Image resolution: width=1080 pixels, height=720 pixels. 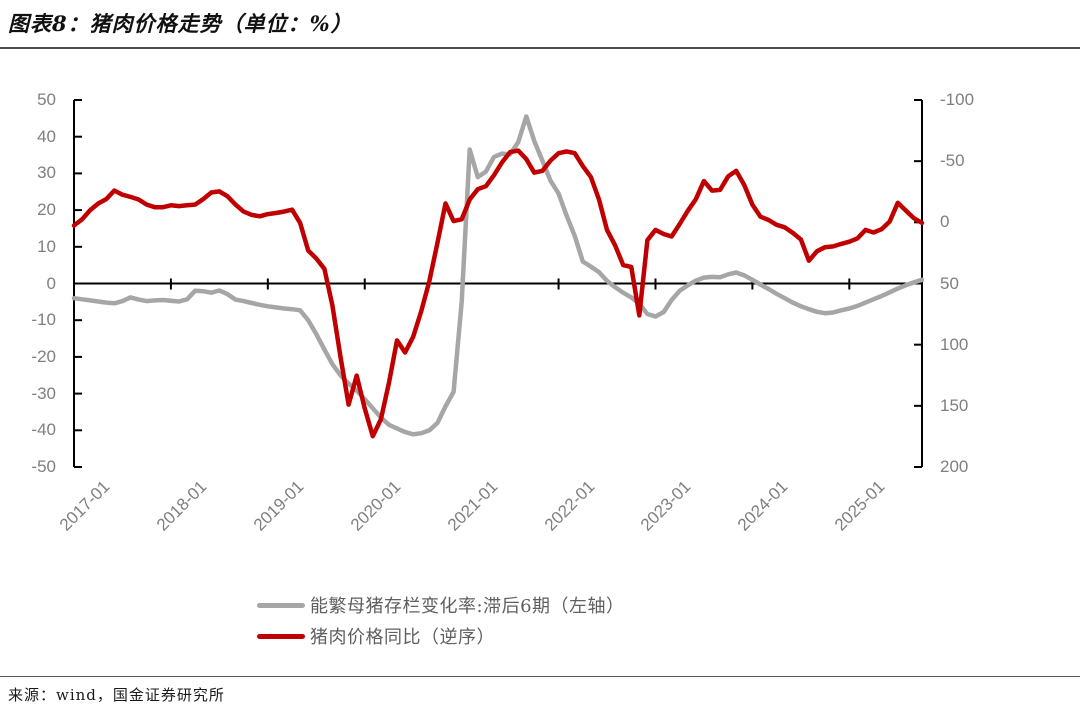 I want to click on left-axis-tick-label: -20, so click(x=43, y=356).